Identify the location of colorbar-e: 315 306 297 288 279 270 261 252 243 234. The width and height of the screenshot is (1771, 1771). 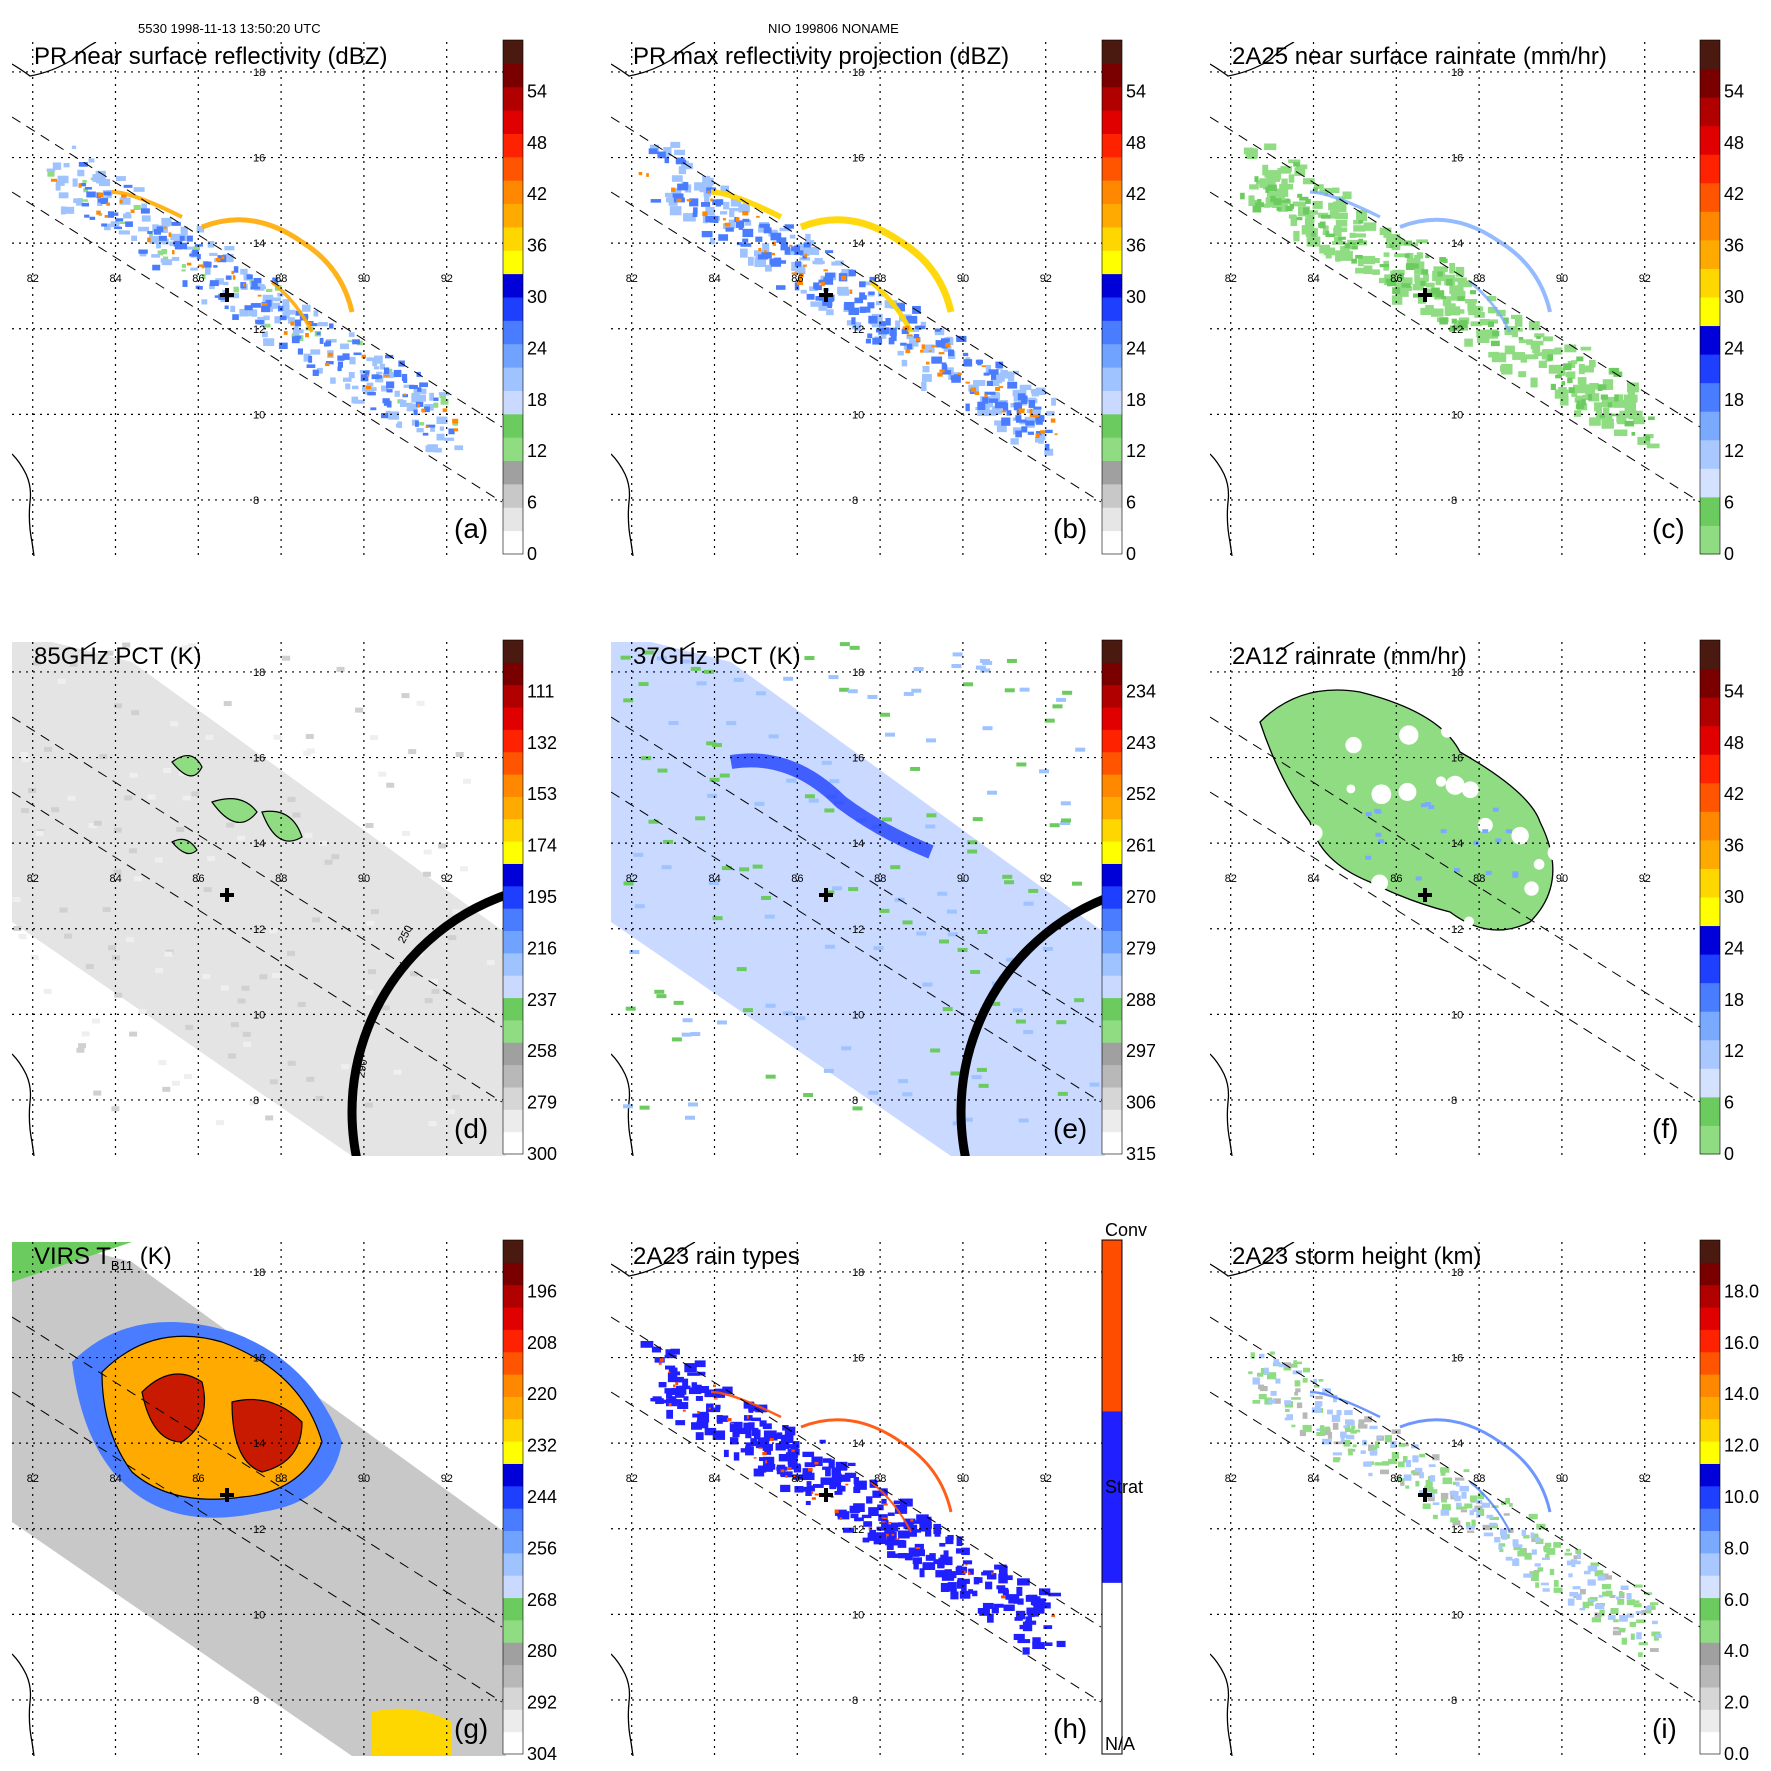
(1128, 901).